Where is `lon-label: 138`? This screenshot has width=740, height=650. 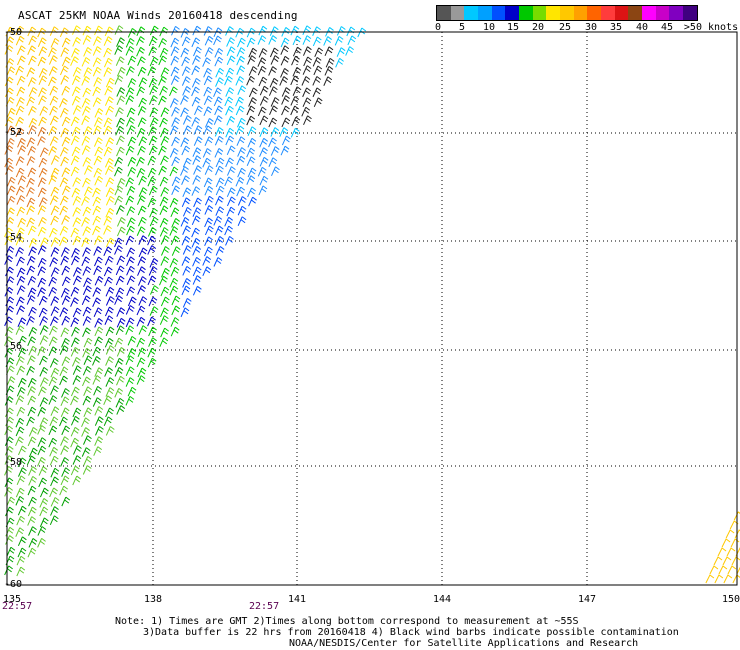 lon-label: 138 is located at coordinates (153, 599).